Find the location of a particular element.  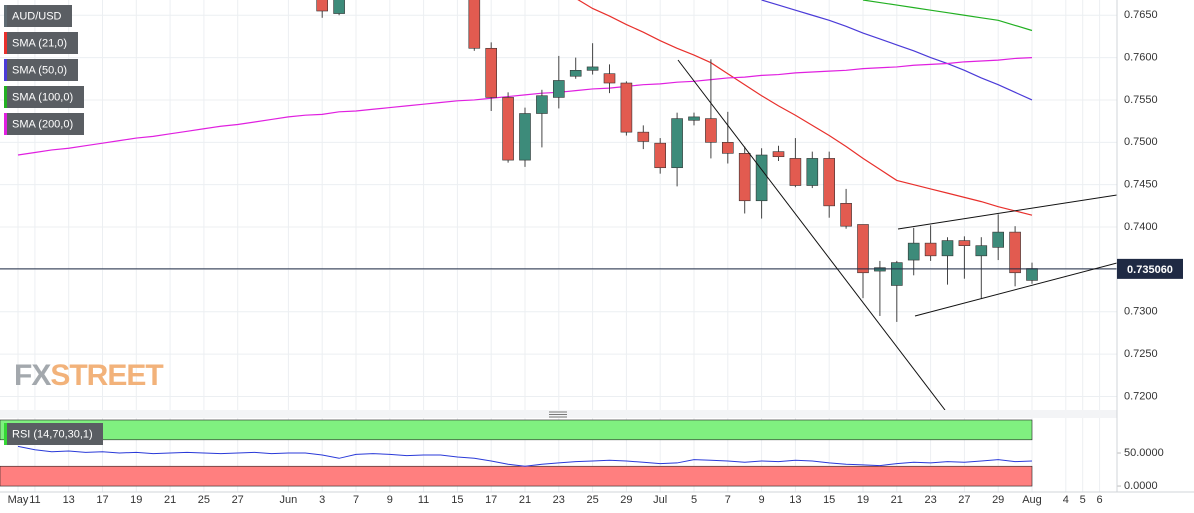

last-price-box is located at coordinates (1150, 268).